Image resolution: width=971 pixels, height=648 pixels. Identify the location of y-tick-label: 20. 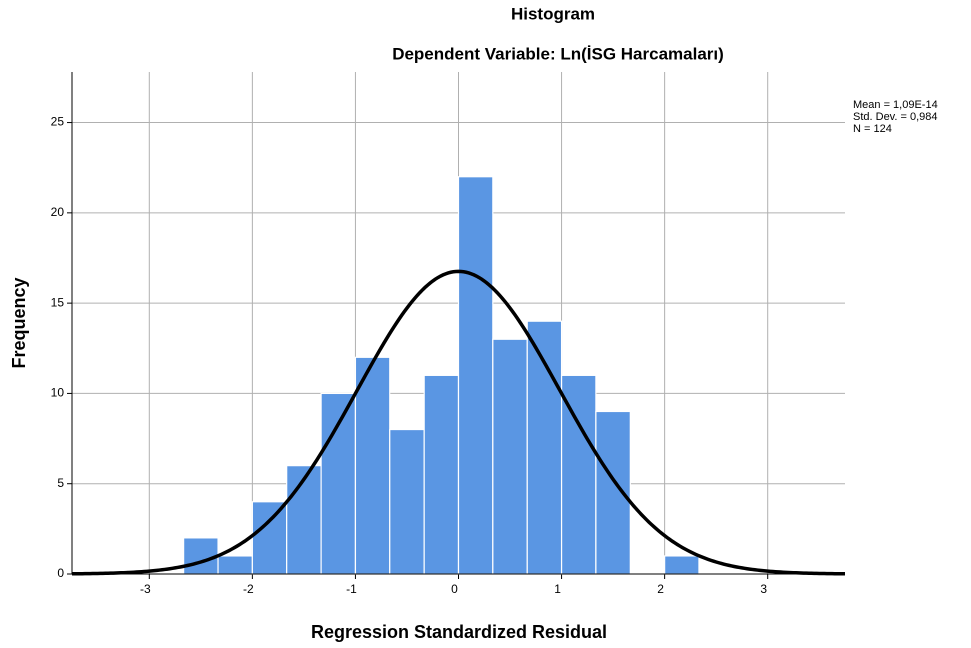
(58, 212).